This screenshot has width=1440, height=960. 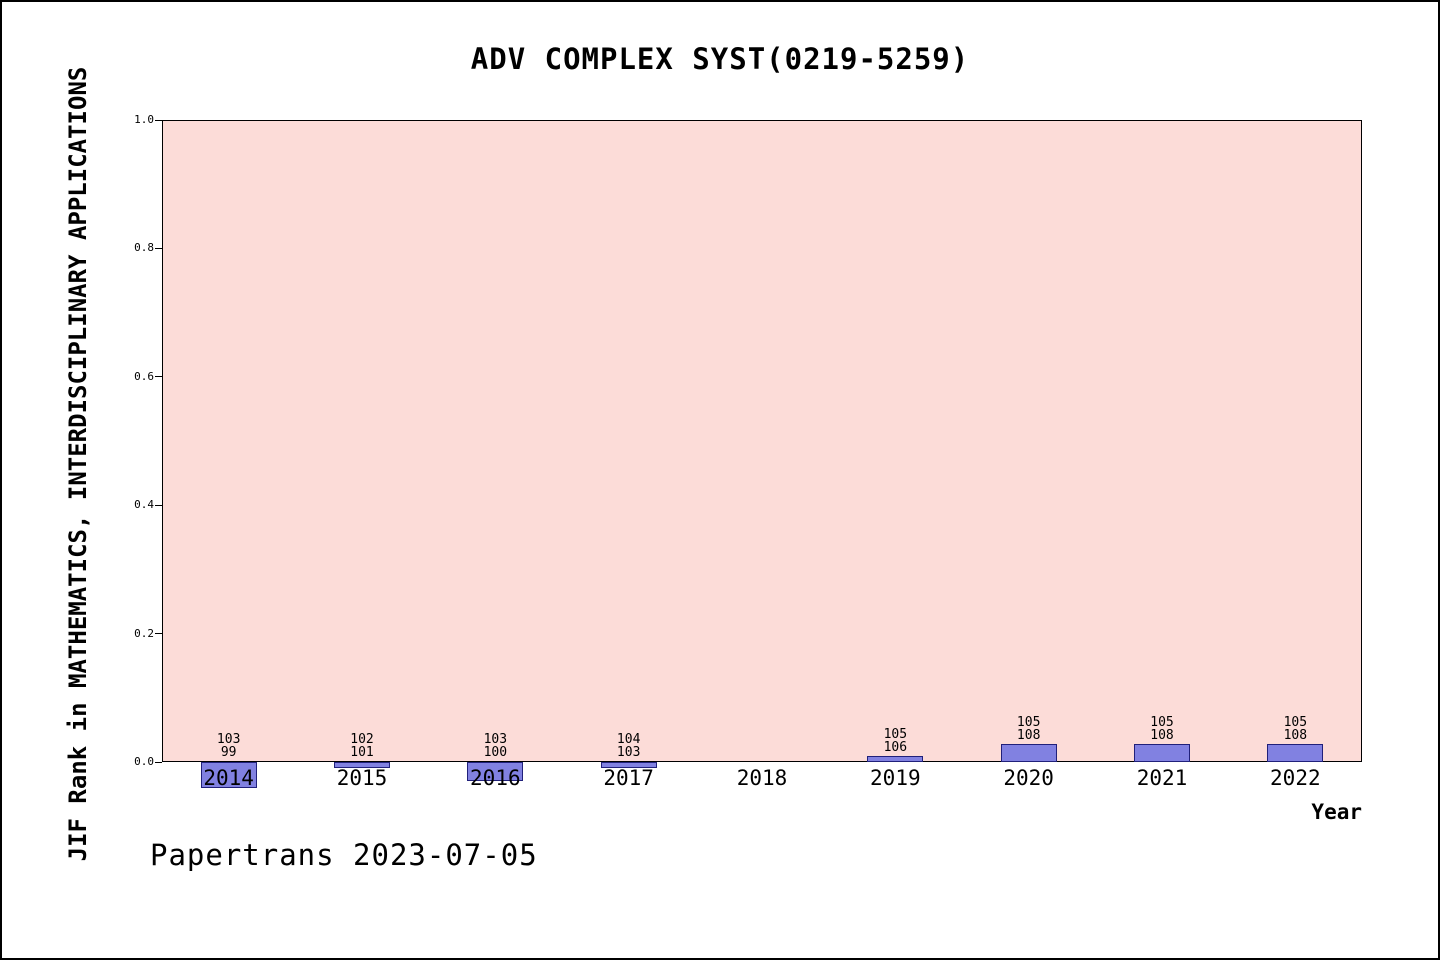 What do you see at coordinates (158, 634) in the screenshot?
I see `y-tick-mark-0.2` at bounding box center [158, 634].